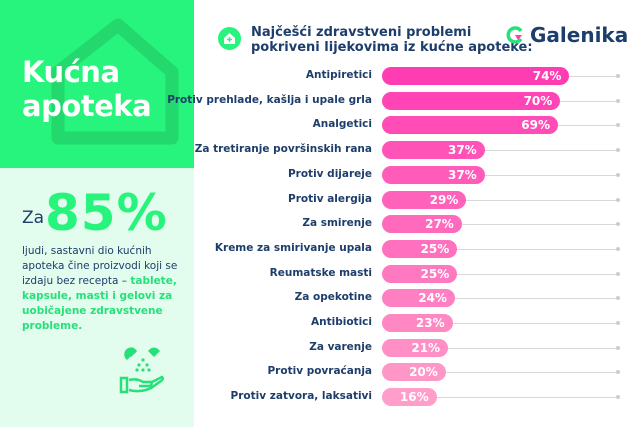 This screenshot has width=640, height=427. Describe the element at coordinates (301, 396) in the screenshot. I see `category-label: Protiv zatvora, laksativi` at that location.